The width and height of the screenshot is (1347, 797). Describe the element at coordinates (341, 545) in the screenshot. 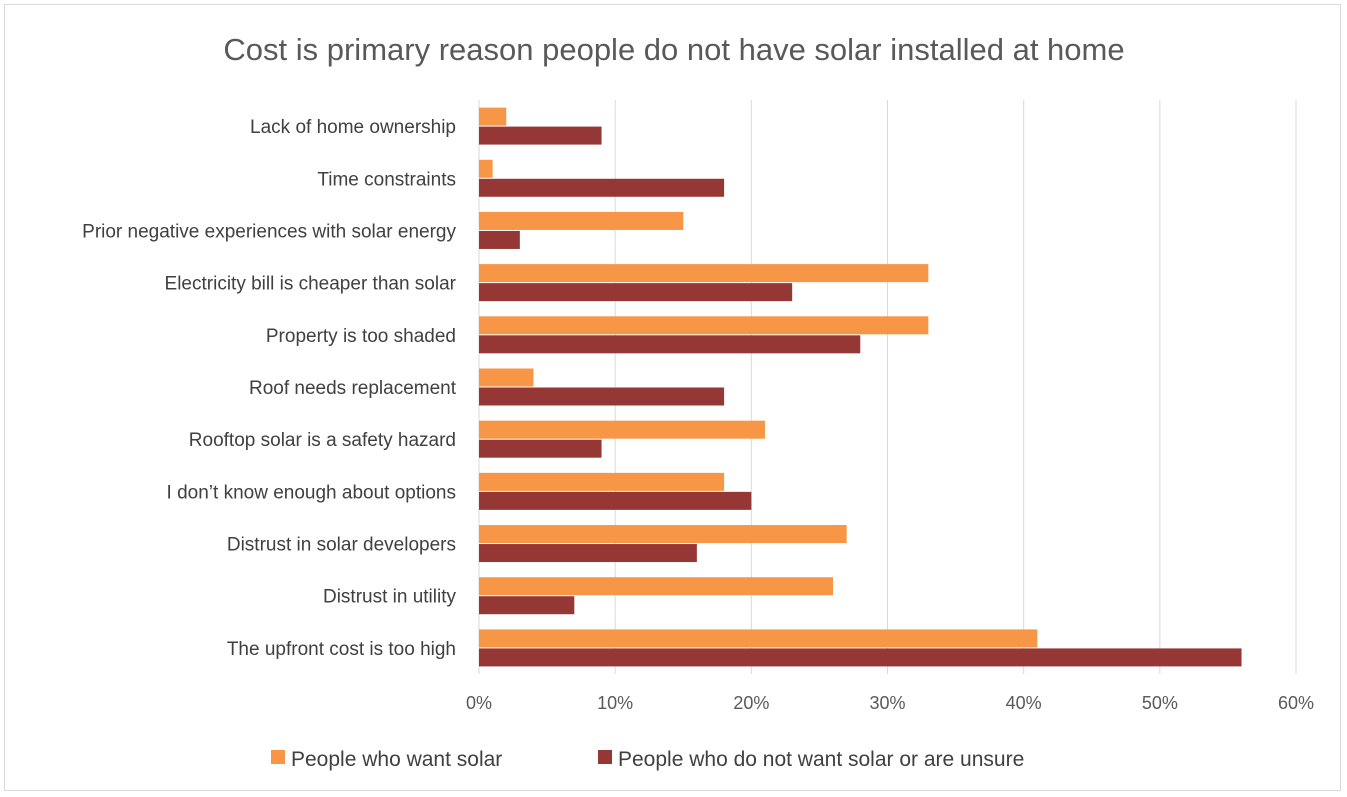

I see `category-label: Distrust in solar developers` at that location.